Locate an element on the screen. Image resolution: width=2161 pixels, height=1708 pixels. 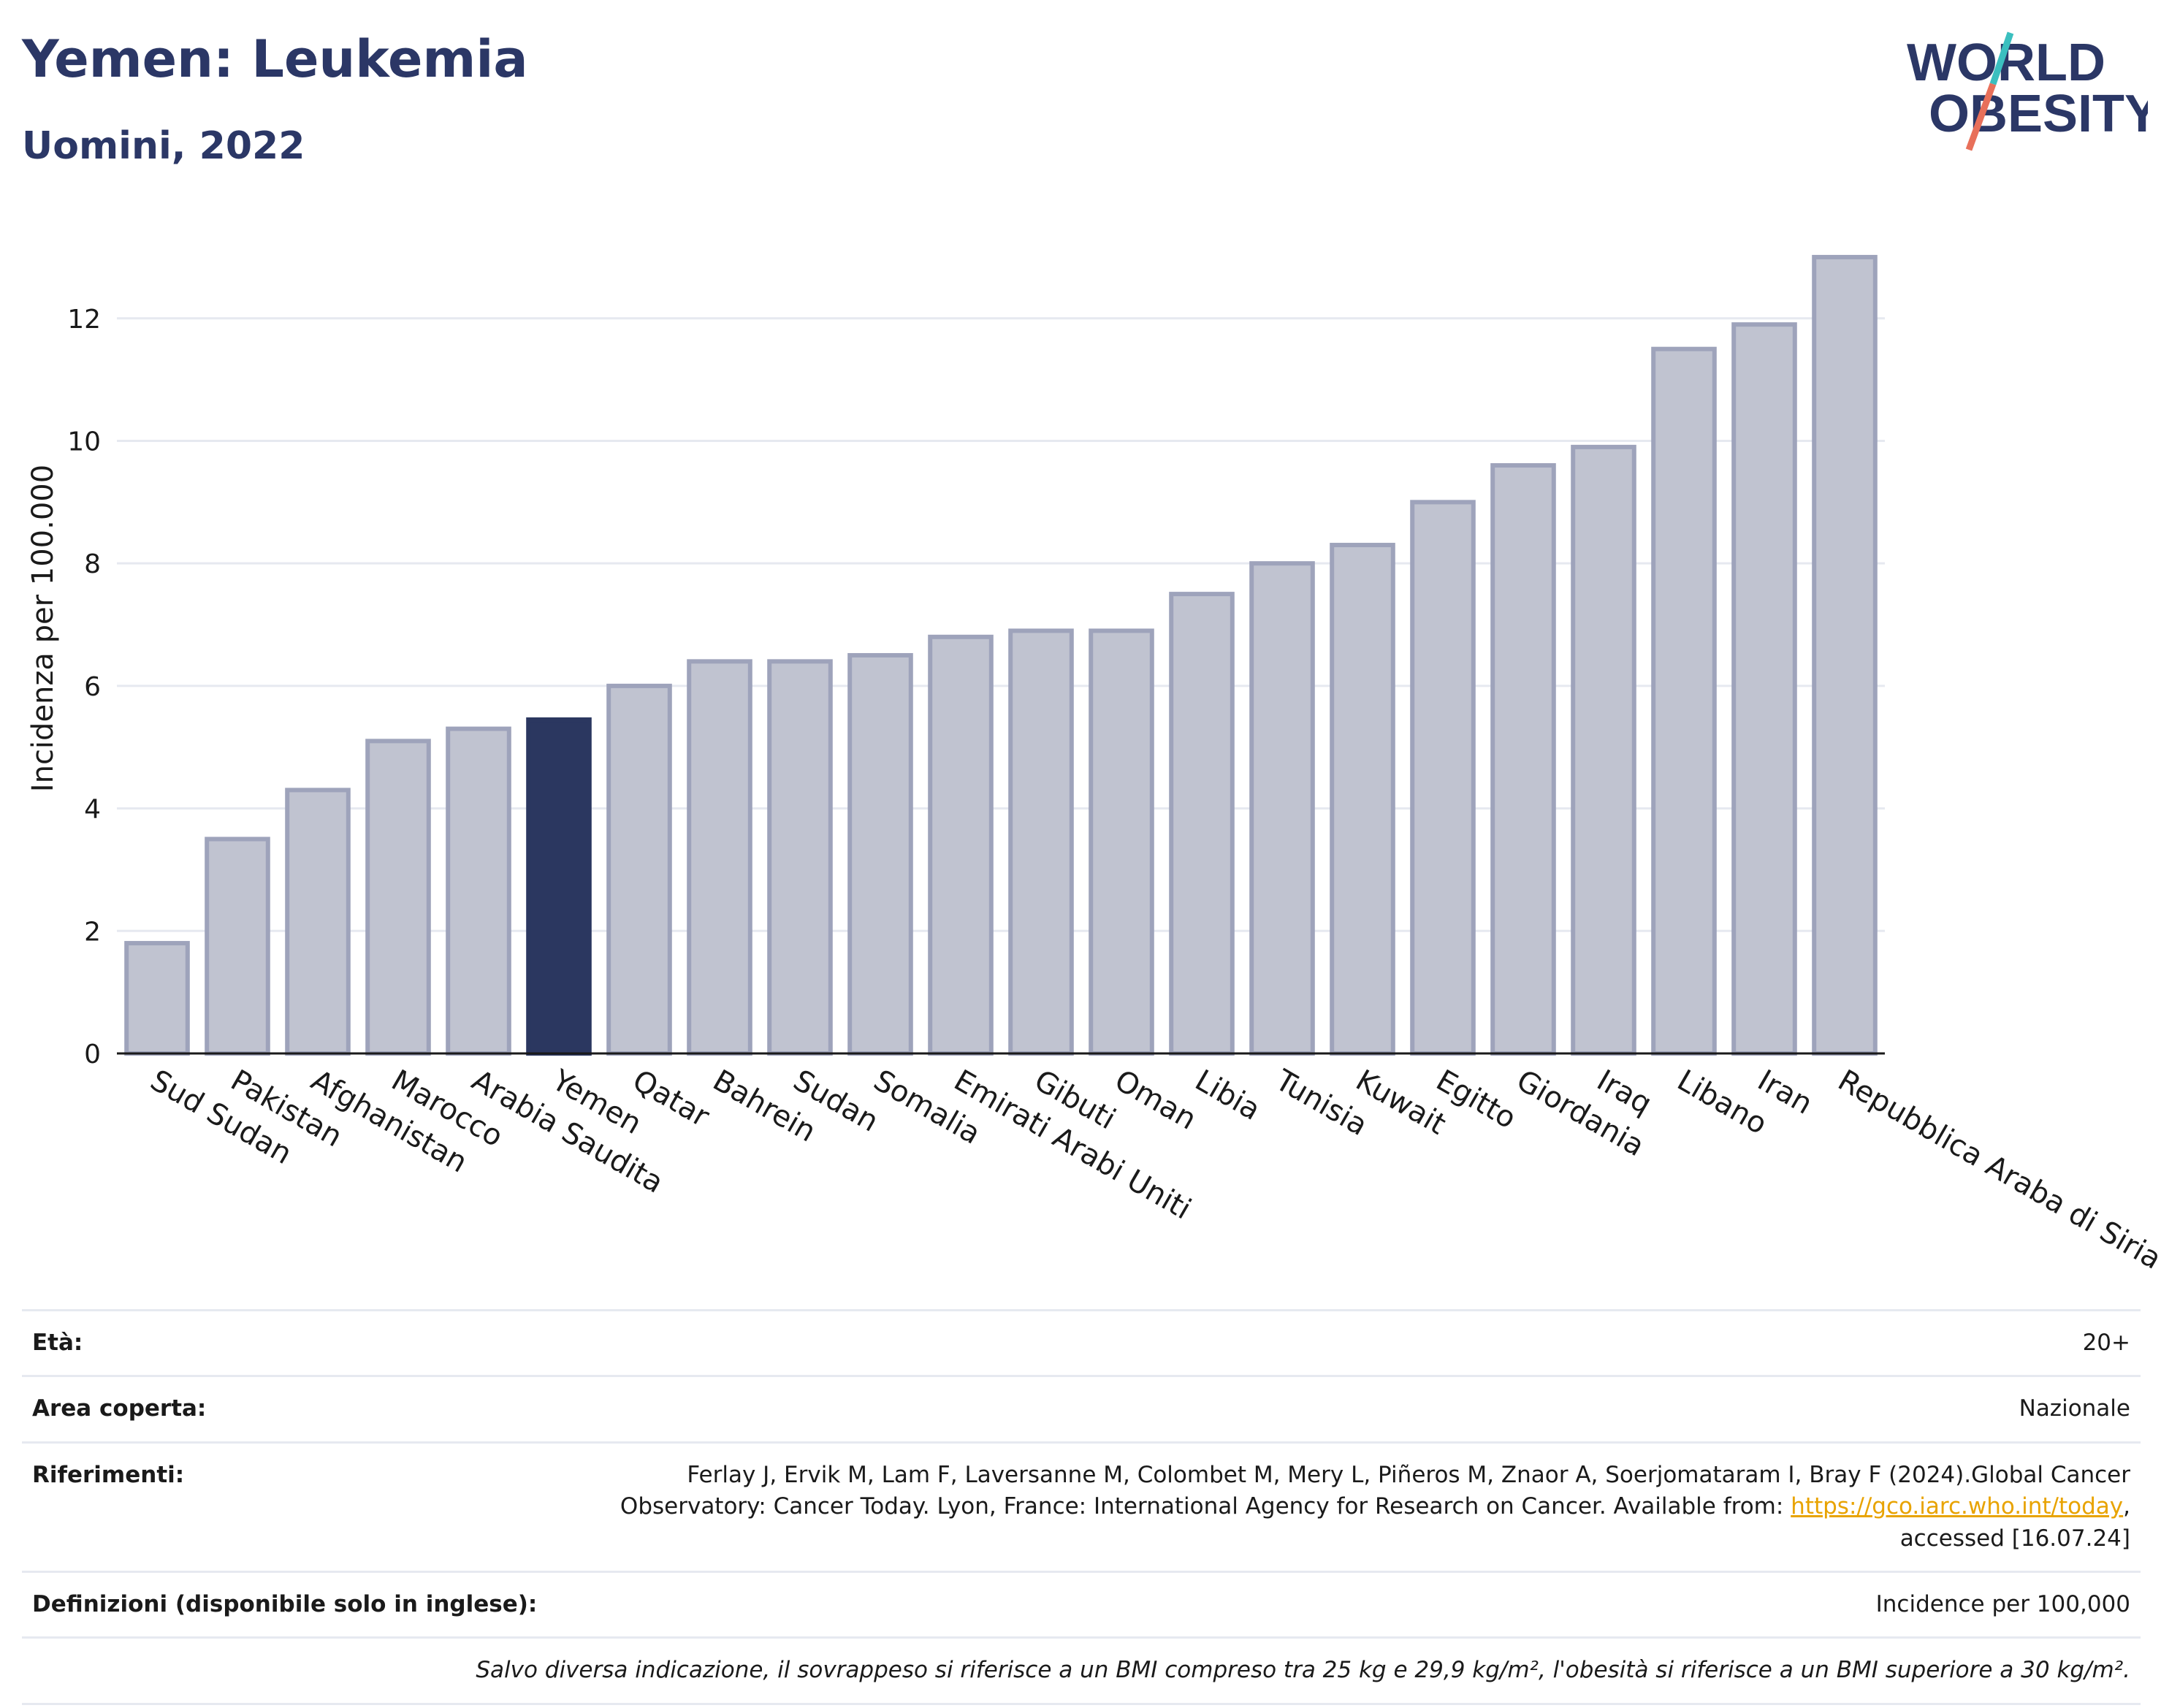
info-row-area: Area coperta: Nazionale is located at coordinates (1081, 1410).